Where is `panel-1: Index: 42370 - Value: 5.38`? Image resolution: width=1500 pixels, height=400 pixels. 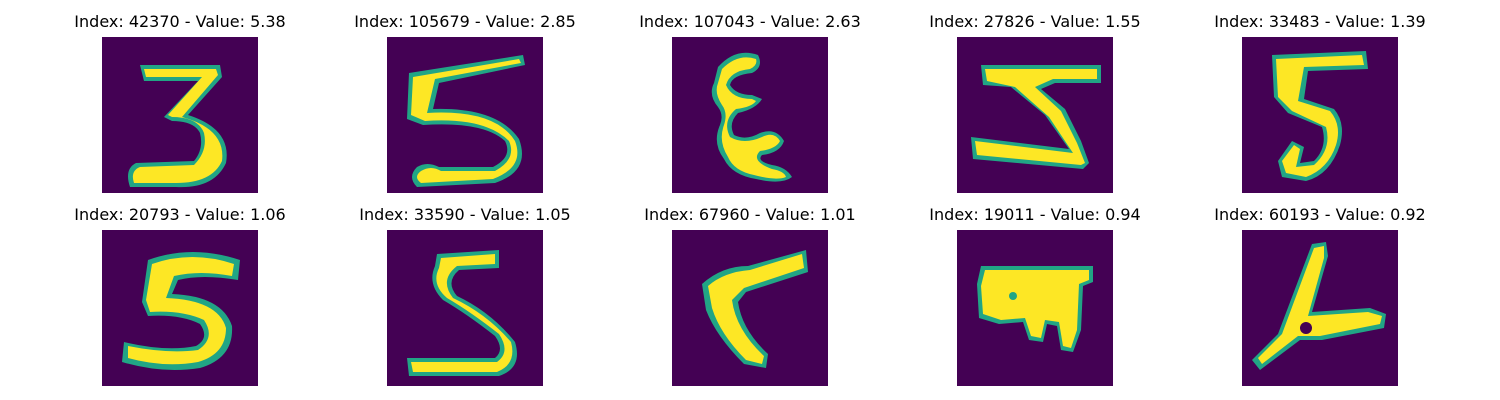
panel-1: Index: 42370 - Value: 5.38 is located at coordinates (180, 107).